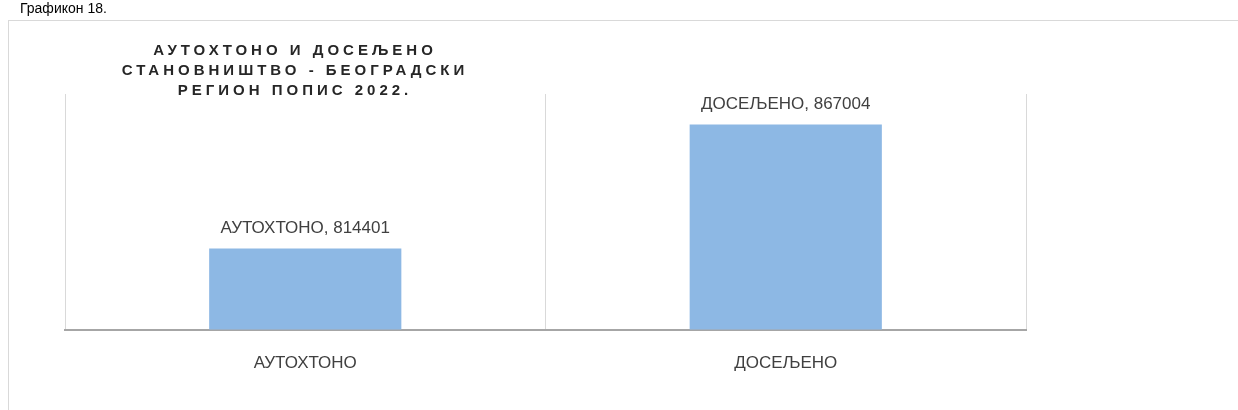  Describe the element at coordinates (305, 363) in the screenshot. I see `x-tick-label: АУТОХТОНО` at that location.